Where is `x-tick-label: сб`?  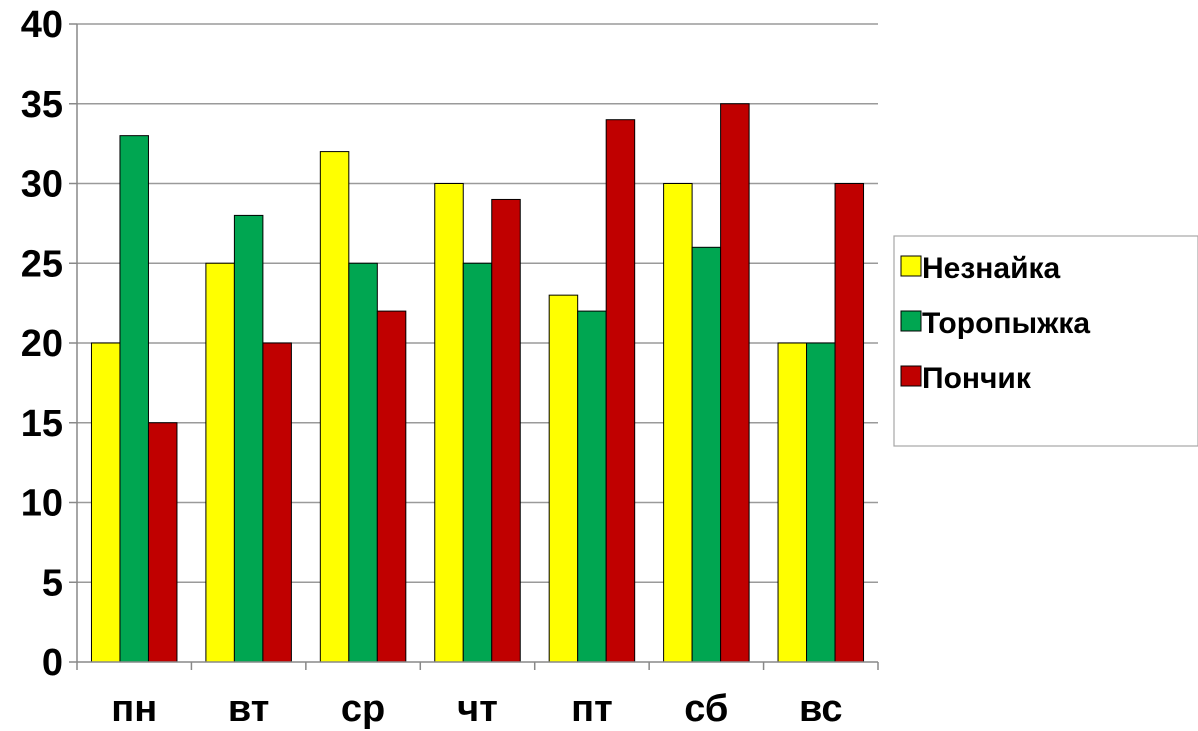
x-tick-label: сб is located at coordinates (706, 709).